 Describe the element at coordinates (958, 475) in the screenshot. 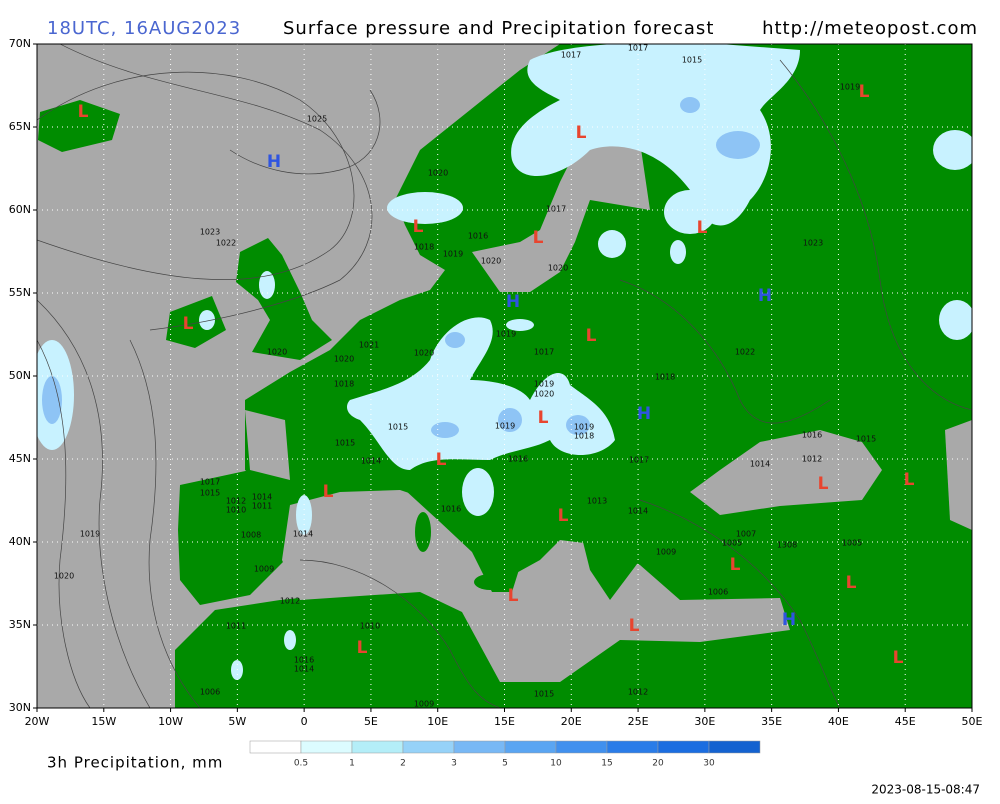

I see `caspian` at that location.